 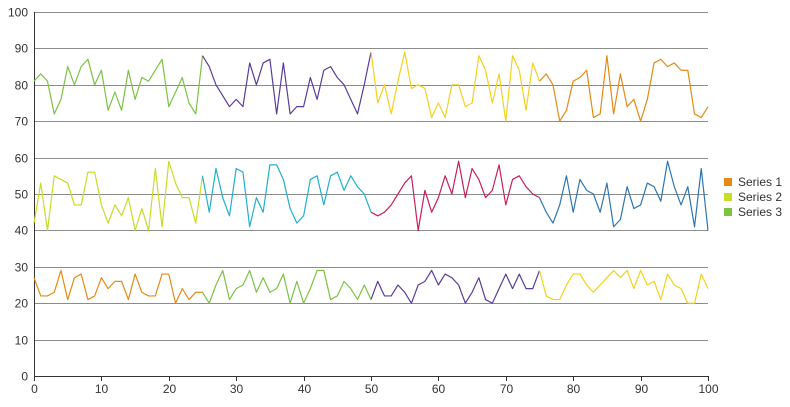 What do you see at coordinates (574, 389) in the screenshot?
I see `x-tick-label: 80` at bounding box center [574, 389].